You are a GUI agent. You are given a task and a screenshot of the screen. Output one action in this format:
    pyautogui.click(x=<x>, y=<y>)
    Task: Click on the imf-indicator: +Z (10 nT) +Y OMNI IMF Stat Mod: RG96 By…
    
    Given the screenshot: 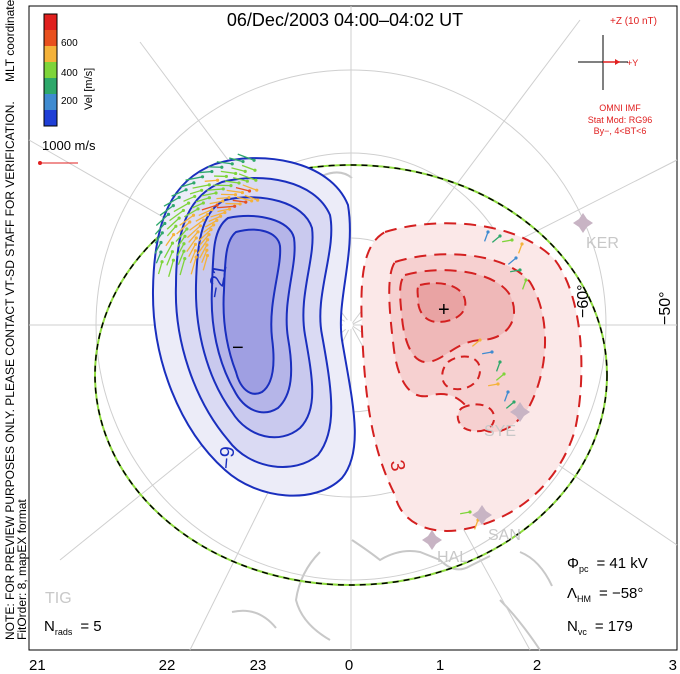 What is the action you would take?
    pyautogui.click(x=617, y=76)
    